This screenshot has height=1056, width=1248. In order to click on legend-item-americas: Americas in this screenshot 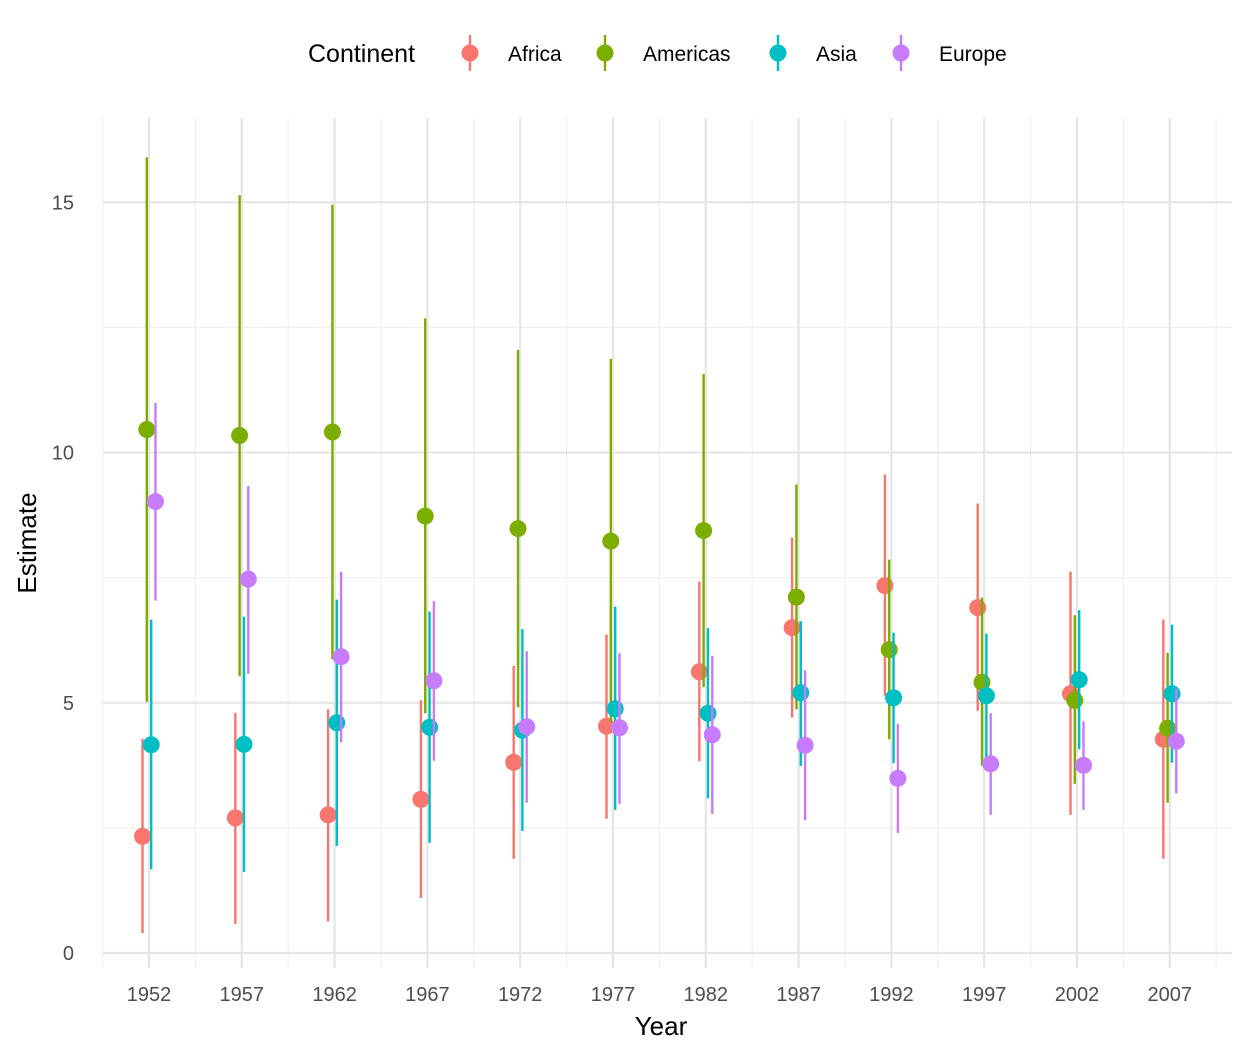, I will do `click(663, 53)`.